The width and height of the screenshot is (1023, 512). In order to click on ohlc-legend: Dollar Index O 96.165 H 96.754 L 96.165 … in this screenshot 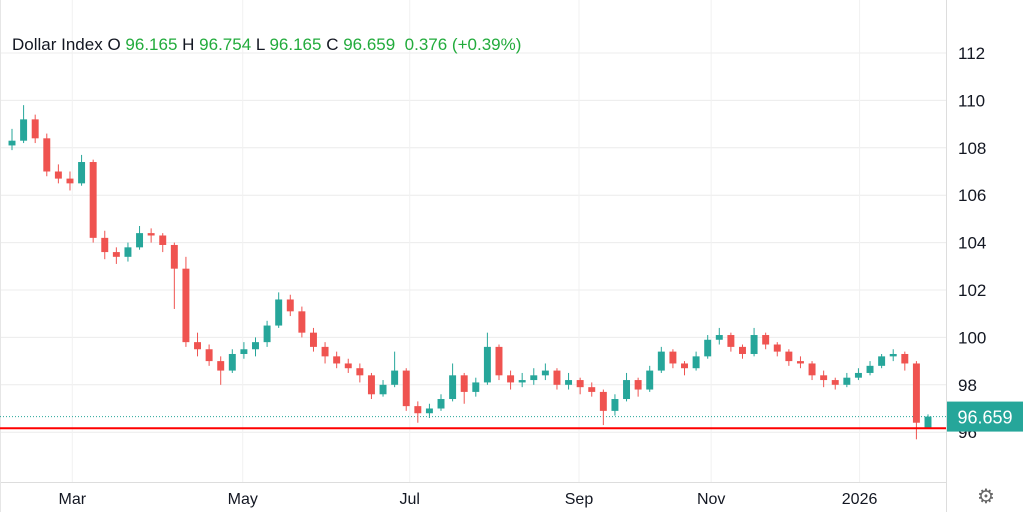, I will do `click(266, 45)`.